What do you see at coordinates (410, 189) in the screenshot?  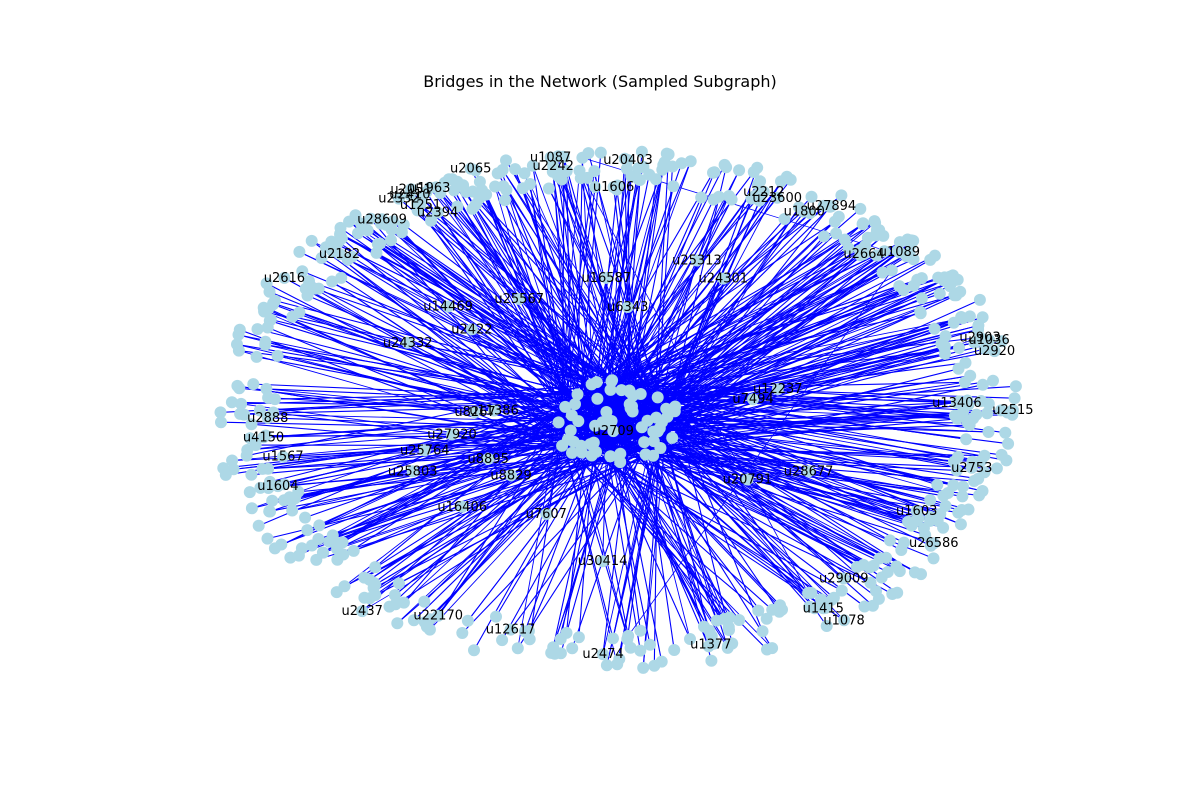 I see `node-label: u2051` at bounding box center [410, 189].